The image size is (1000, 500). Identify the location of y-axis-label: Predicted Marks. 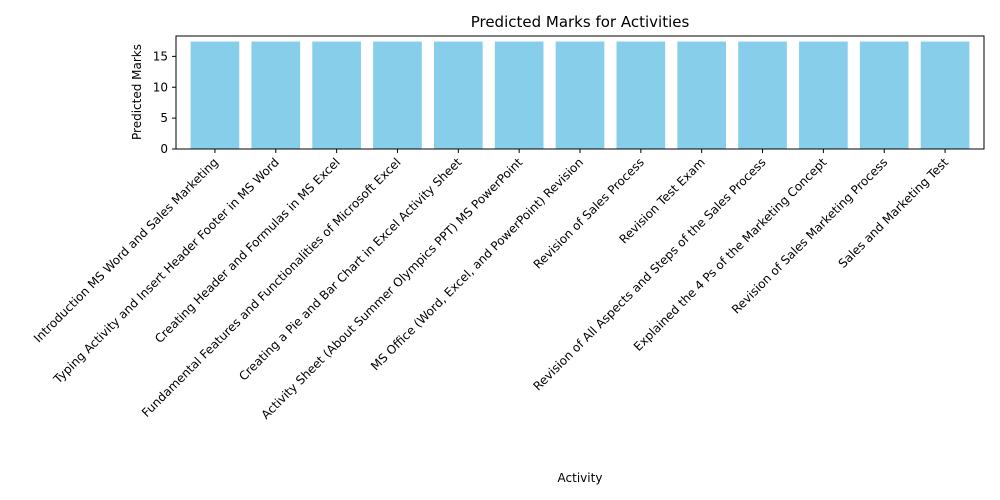
(137, 92).